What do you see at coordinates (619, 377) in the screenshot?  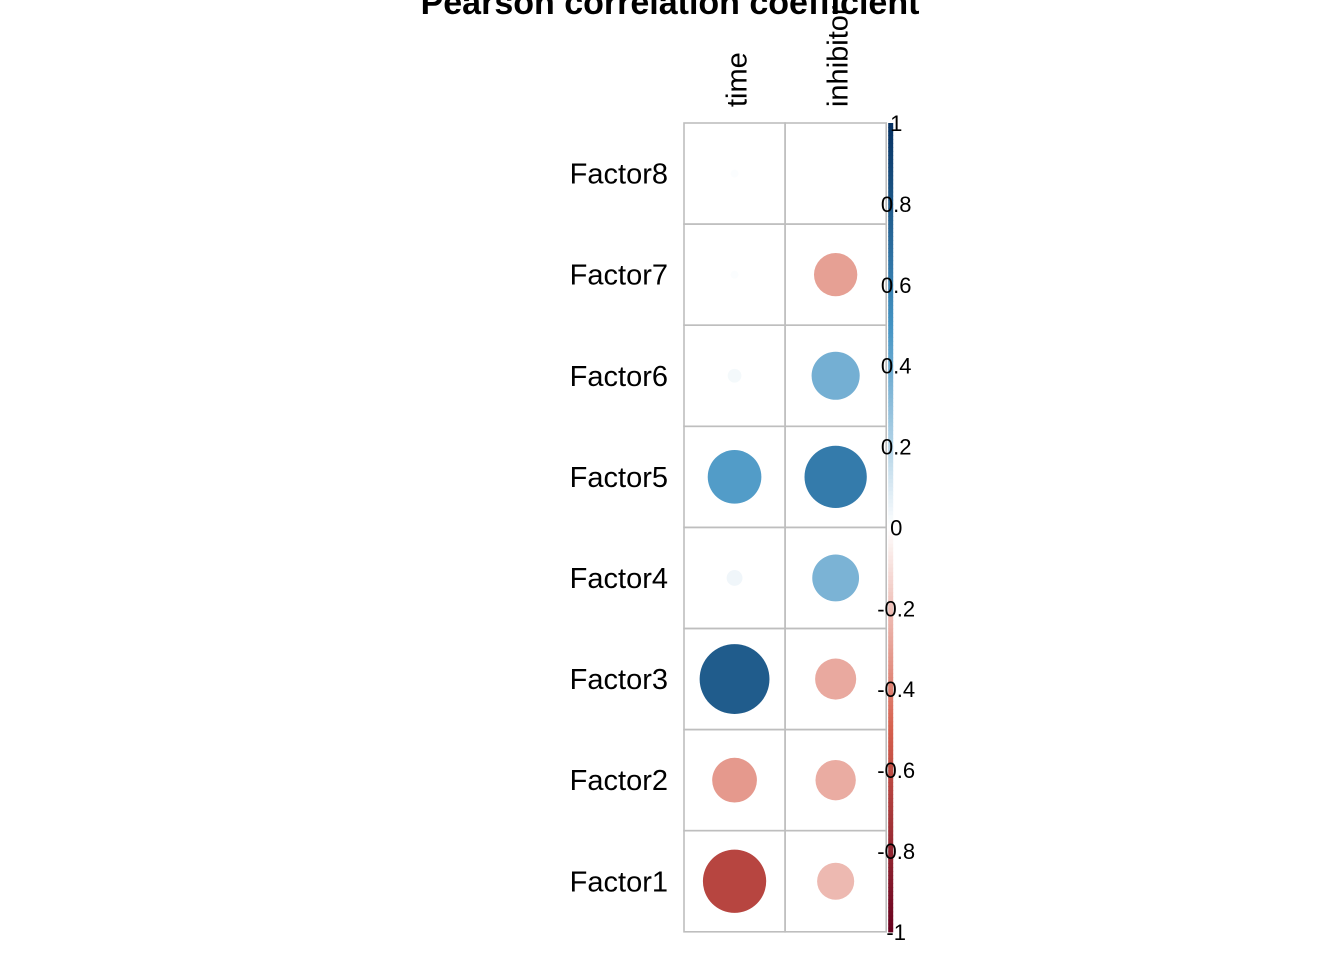 I see `row-label: Factor6` at bounding box center [619, 377].